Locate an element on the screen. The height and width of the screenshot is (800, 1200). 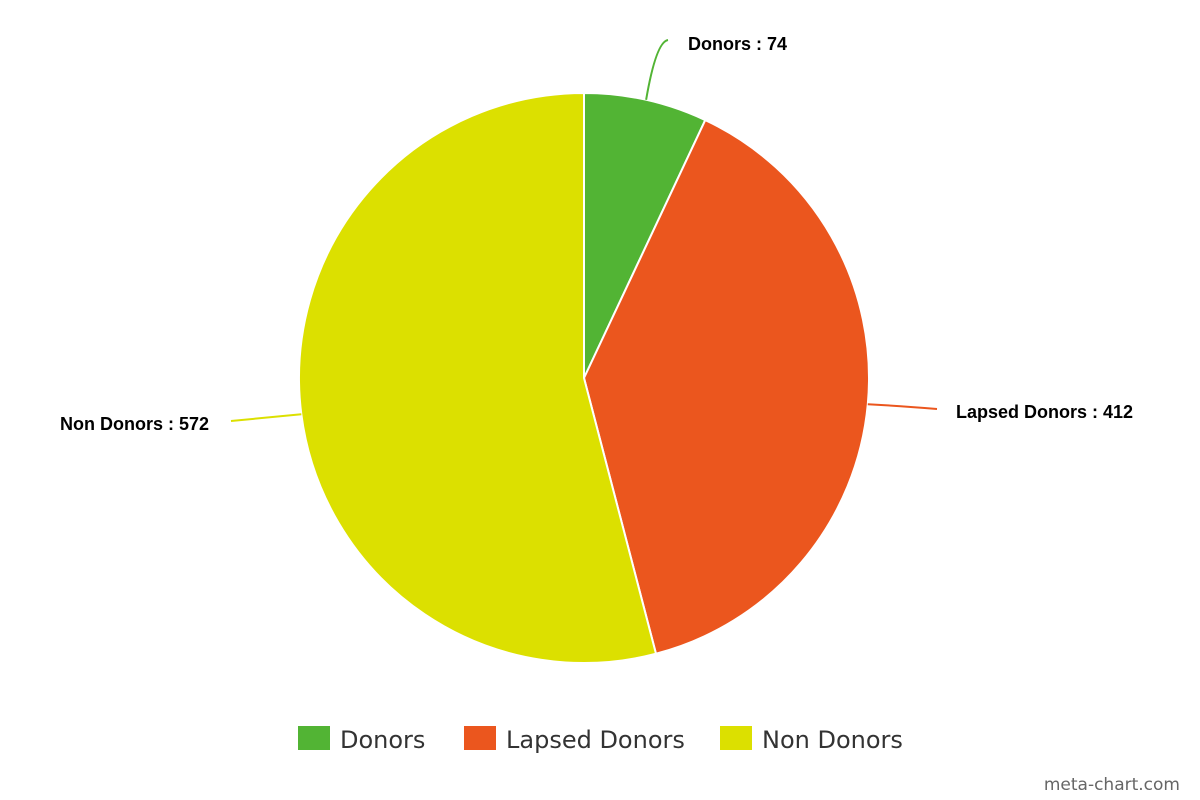
legend: Donors Lapsed Donors Non Donors is located at coordinates (600, 740).